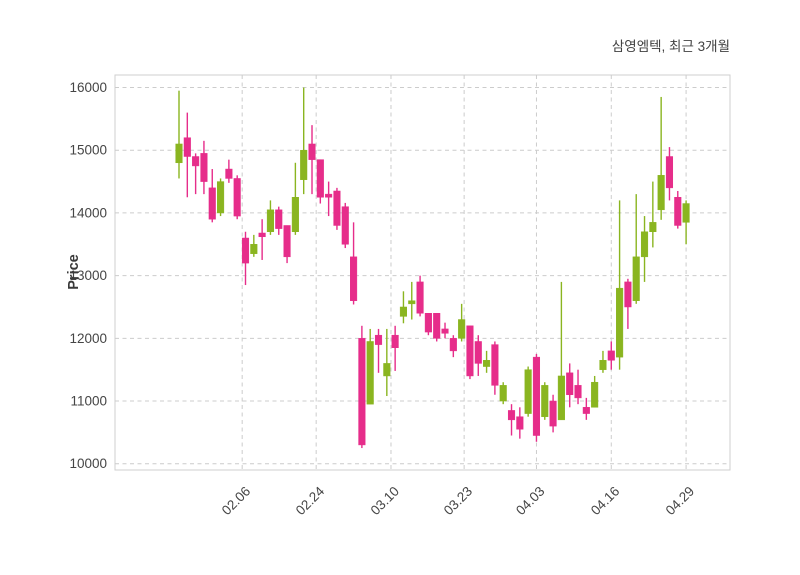  I want to click on y-tick-label: 14000, so click(88, 212).